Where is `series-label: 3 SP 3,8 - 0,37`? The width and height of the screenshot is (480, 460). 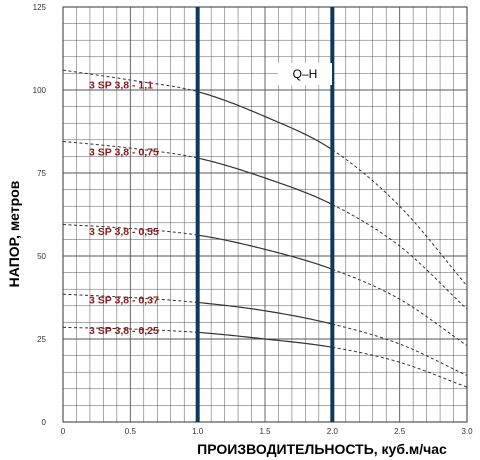
series-label: 3 SP 3,8 - 0,37 is located at coordinates (124, 300).